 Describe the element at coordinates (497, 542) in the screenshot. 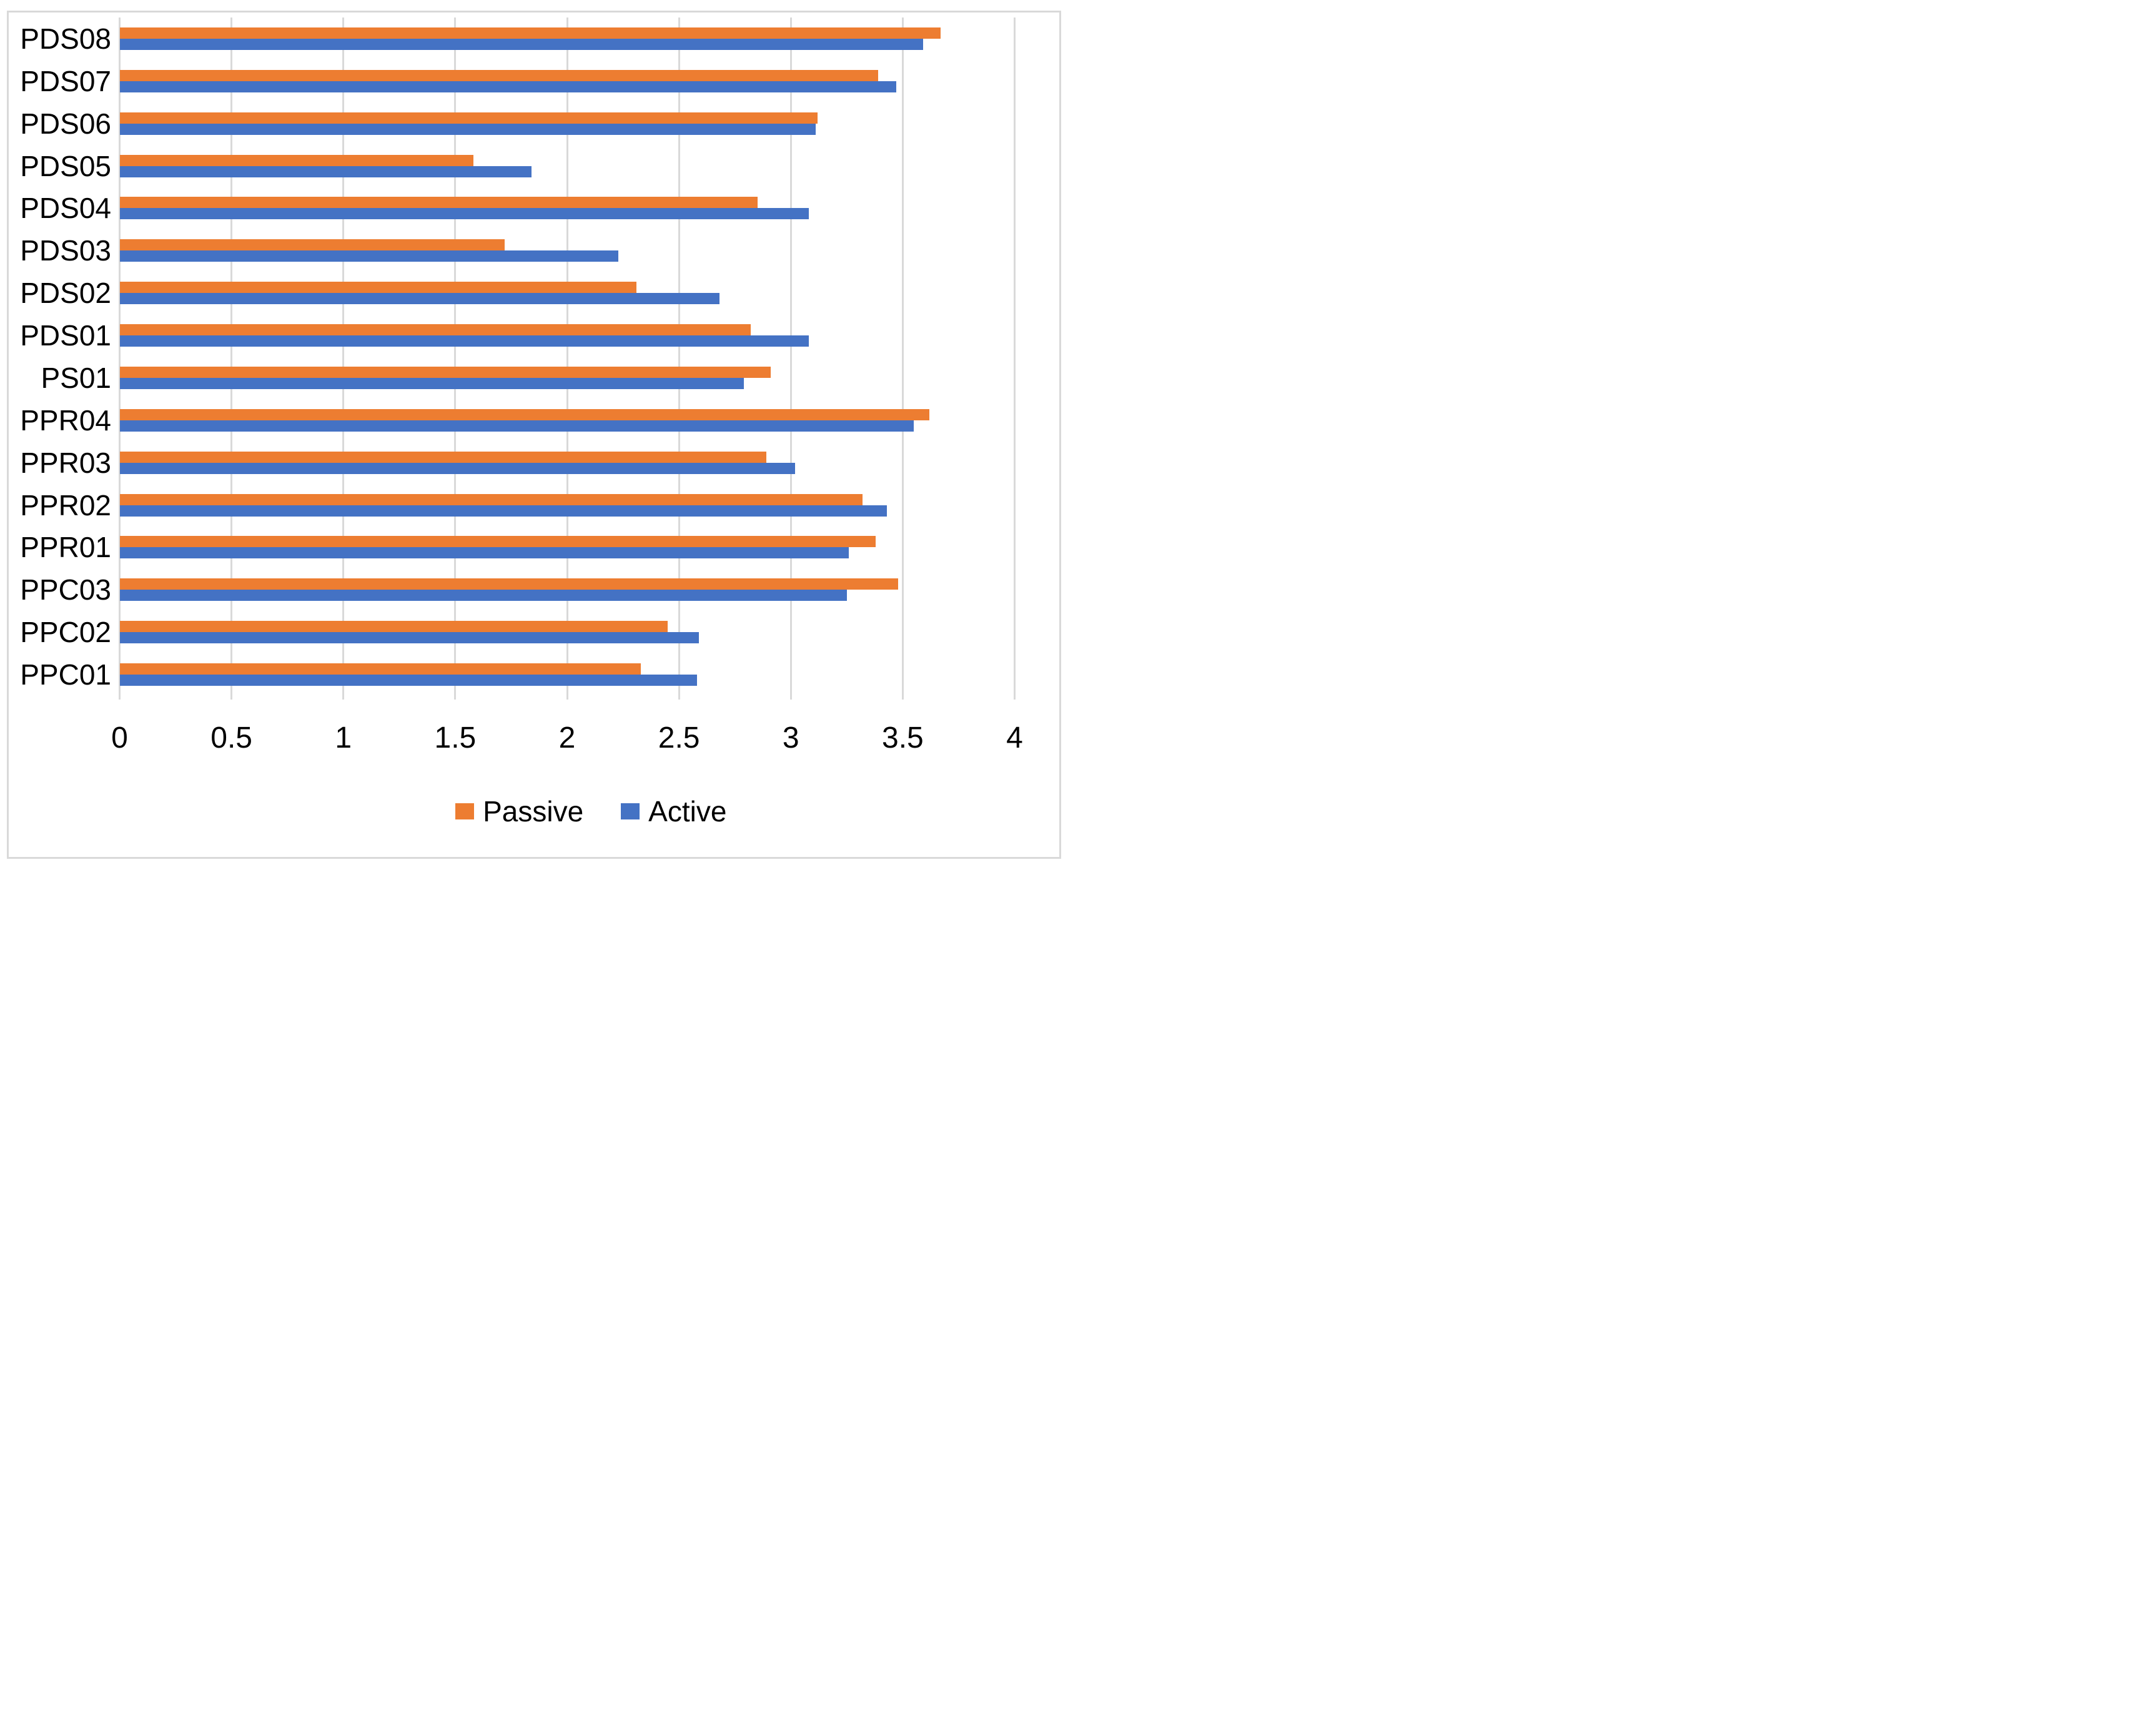

I see `bar-passive-PPR01` at that location.